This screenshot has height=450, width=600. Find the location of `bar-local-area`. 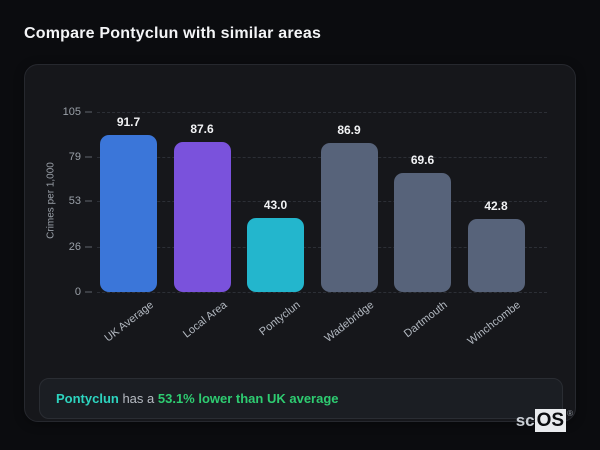

bar-local-area is located at coordinates (202, 216).